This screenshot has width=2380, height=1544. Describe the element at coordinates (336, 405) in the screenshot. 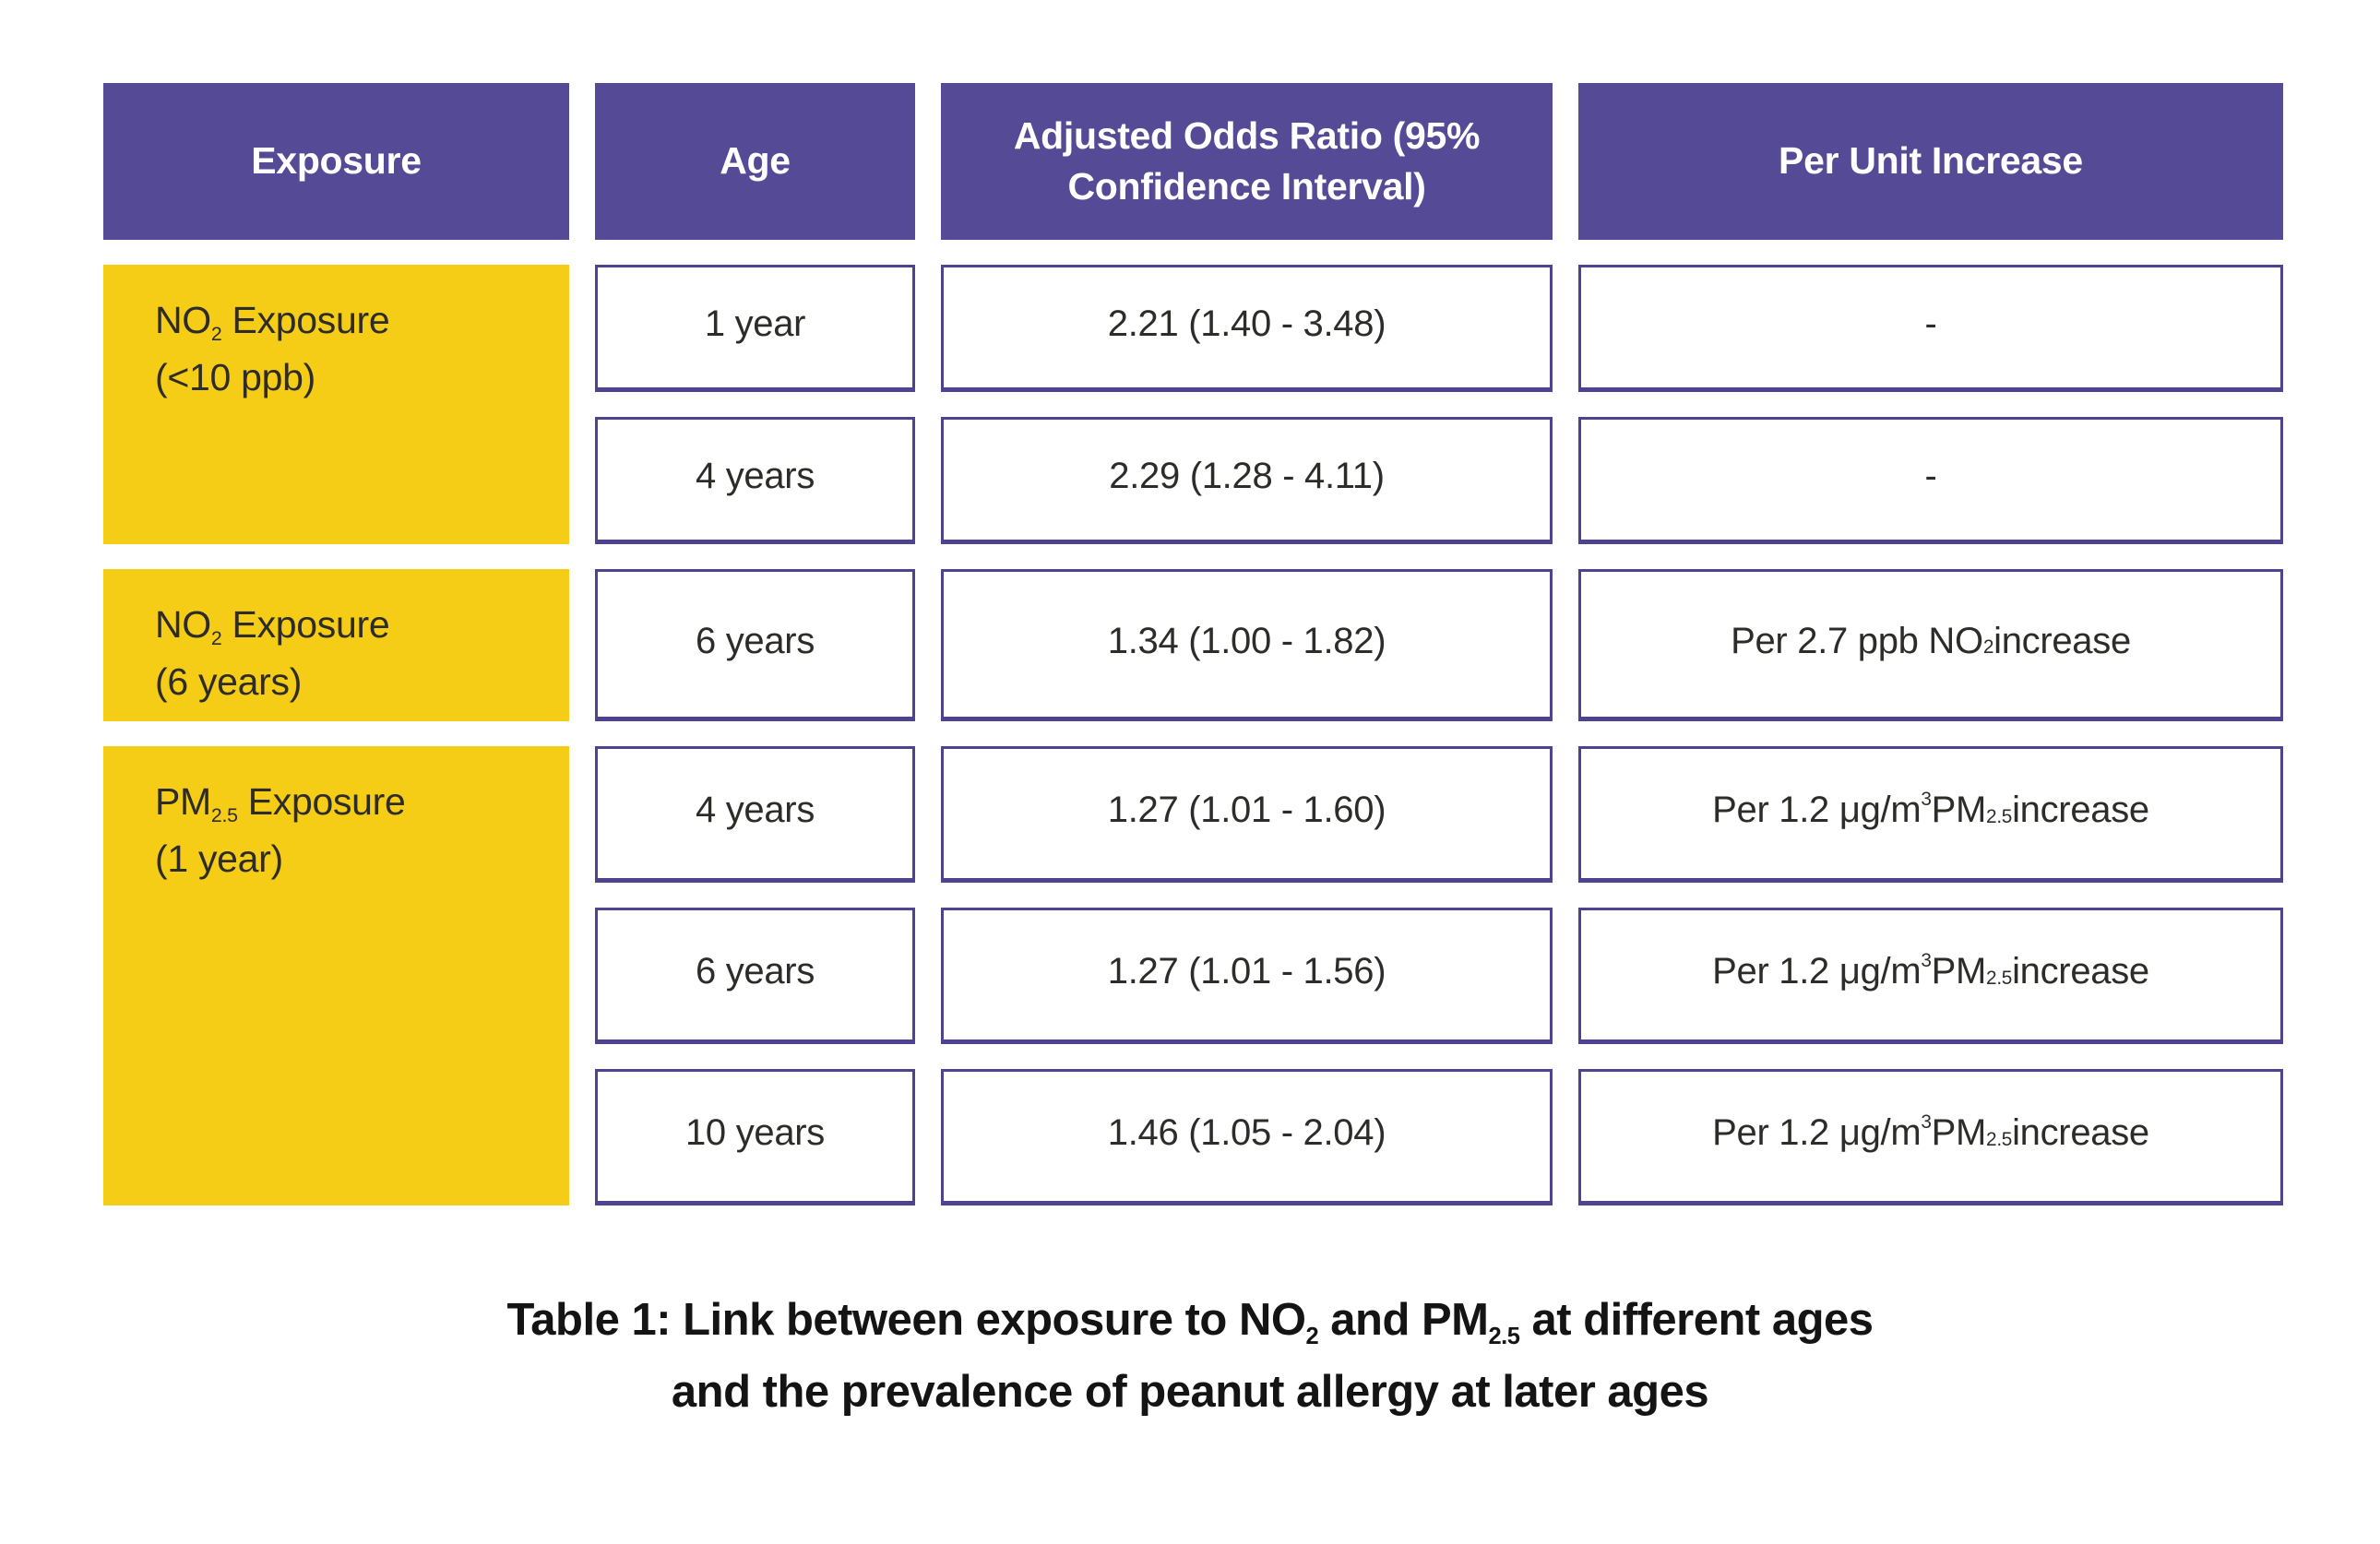

I see `exposure-group-cell-no2-under-10ppb: NO2 Exposure (<10 ppb)` at that location.